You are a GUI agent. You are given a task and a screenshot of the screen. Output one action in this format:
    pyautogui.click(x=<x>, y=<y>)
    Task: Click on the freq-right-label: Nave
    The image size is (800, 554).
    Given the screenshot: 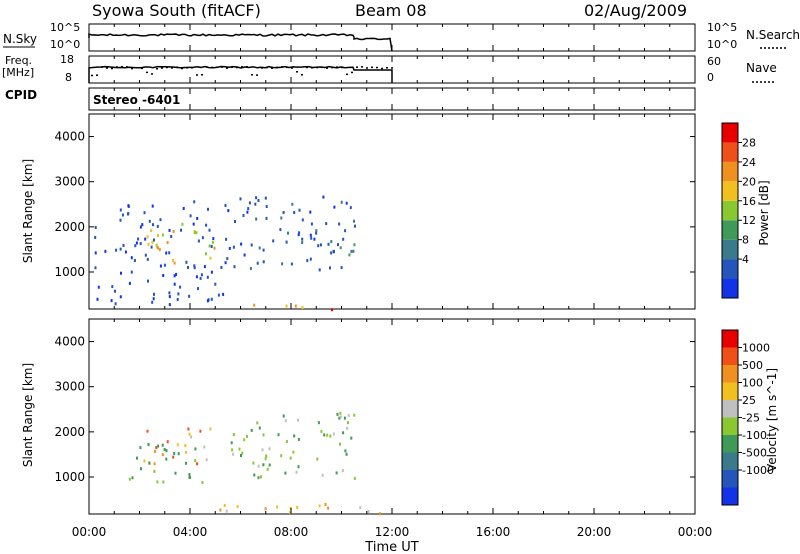 What is the action you would take?
    pyautogui.click(x=761, y=68)
    